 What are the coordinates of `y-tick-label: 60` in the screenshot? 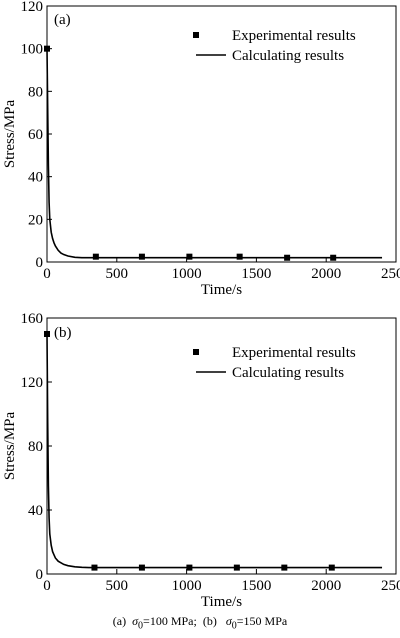 It's located at (35, 135).